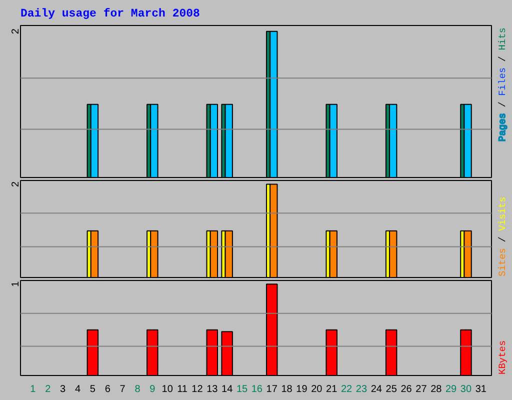  What do you see at coordinates (422, 389) in the screenshot?
I see `x-tick-label: 27` at bounding box center [422, 389].